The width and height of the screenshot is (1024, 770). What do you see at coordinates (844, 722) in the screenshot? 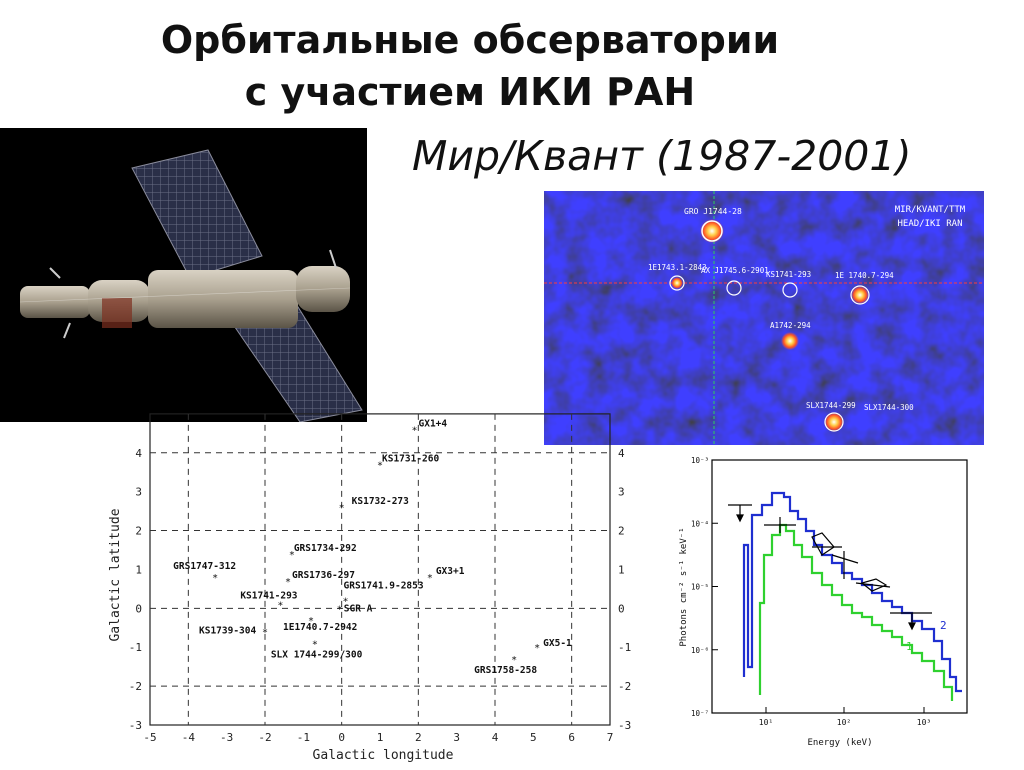
I see `spectrum-x-tick: 10²` at bounding box center [844, 722].